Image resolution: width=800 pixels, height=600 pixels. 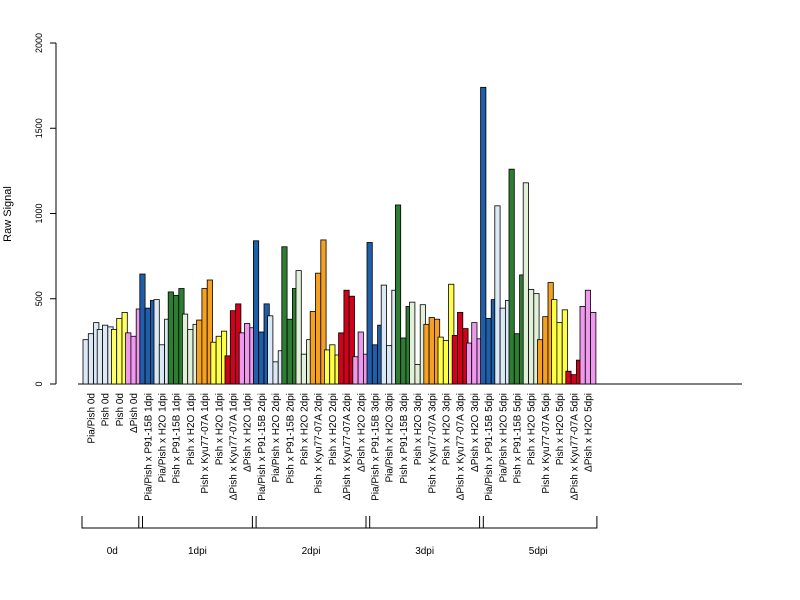 I want to click on x-tick-label: Pia/Pish x H2O 5dpi, so click(x=503, y=438).